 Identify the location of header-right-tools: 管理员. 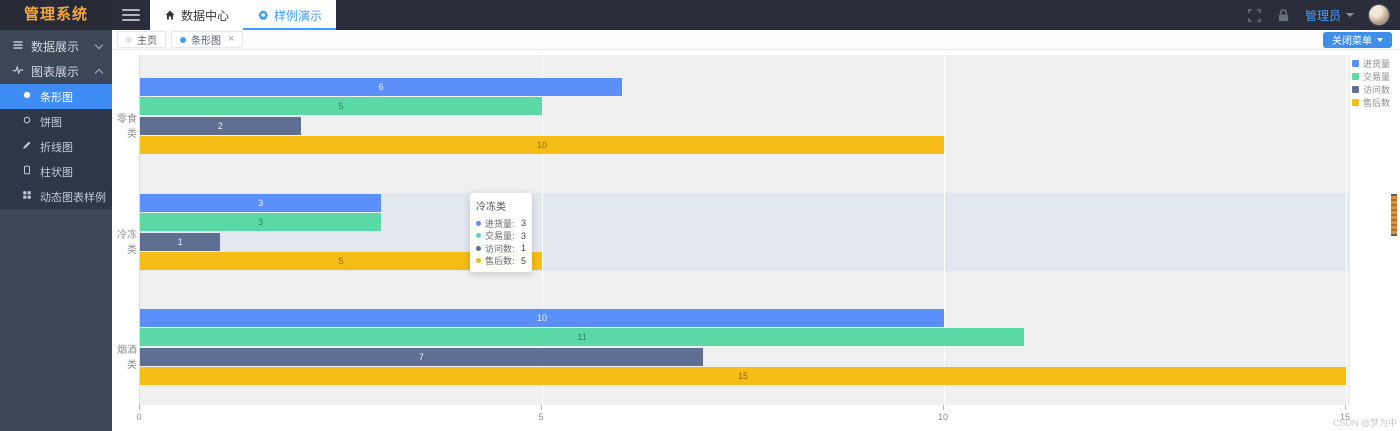
(1323, 15).